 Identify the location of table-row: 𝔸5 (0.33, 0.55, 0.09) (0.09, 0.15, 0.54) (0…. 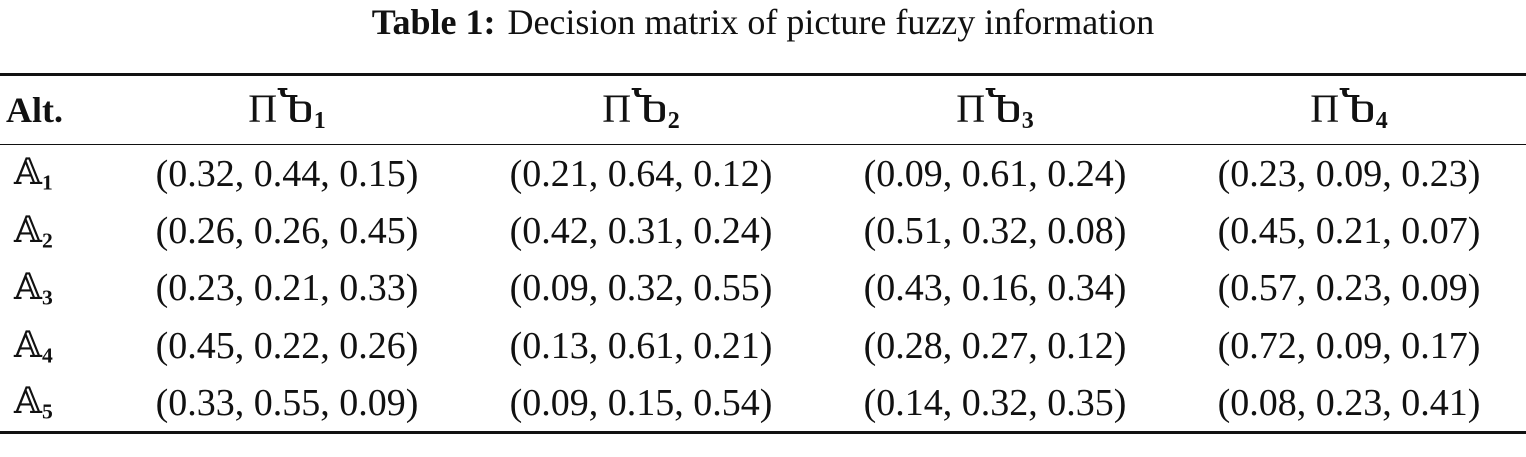
(763, 404).